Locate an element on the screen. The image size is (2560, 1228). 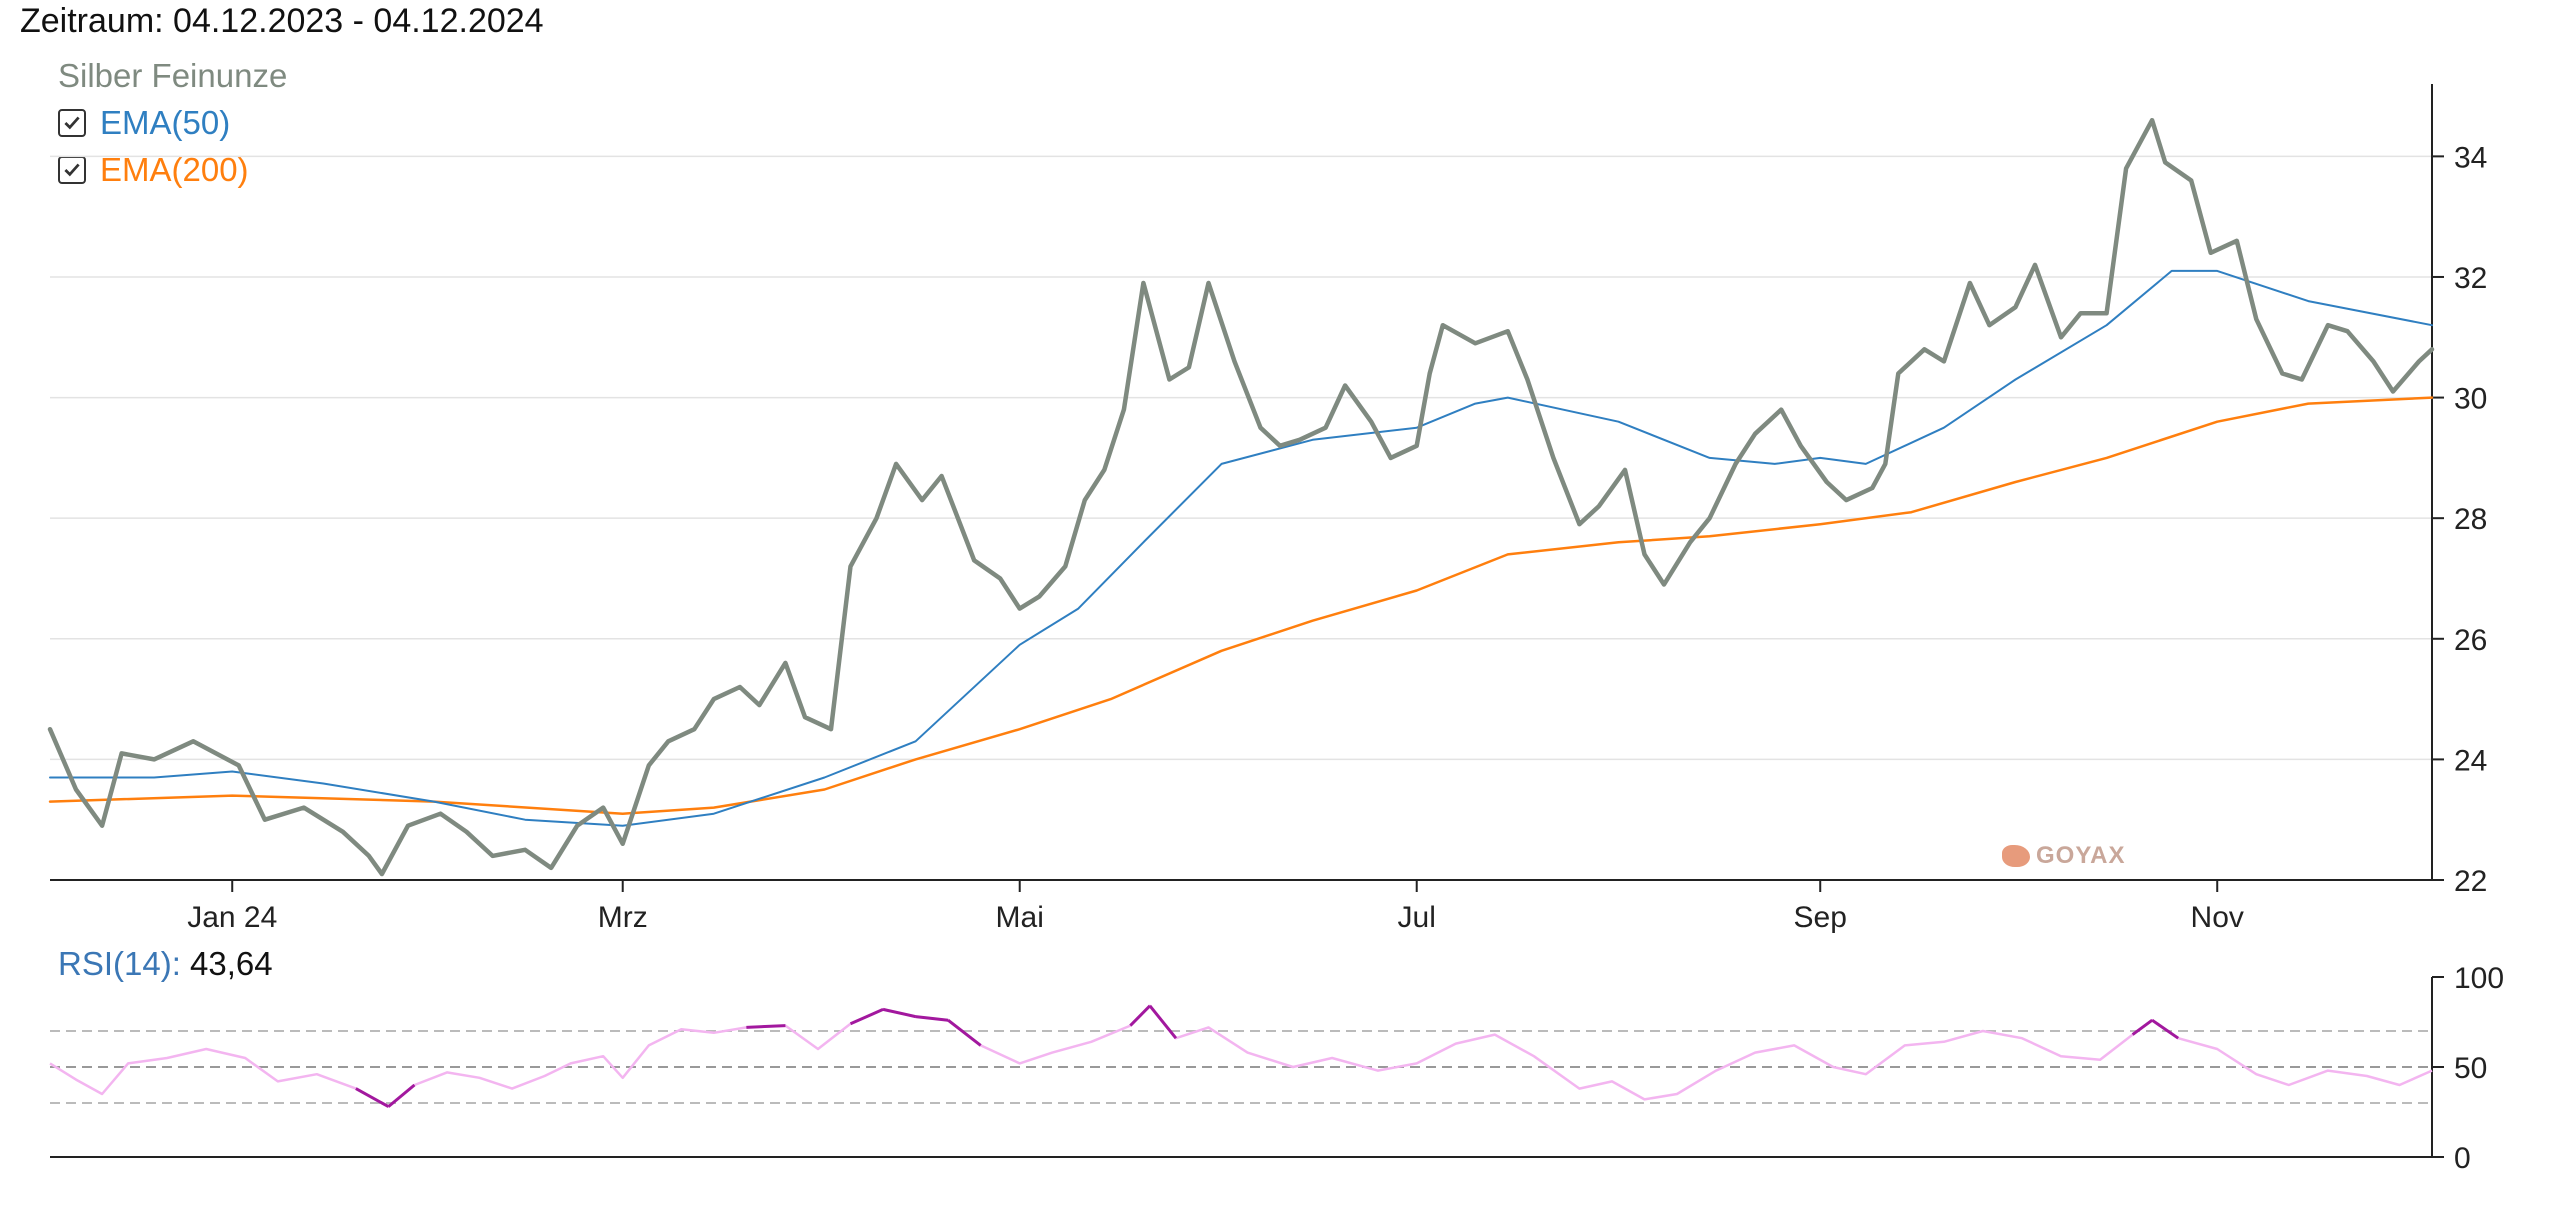
x-tick-label: Jul is located at coordinates (1417, 917).